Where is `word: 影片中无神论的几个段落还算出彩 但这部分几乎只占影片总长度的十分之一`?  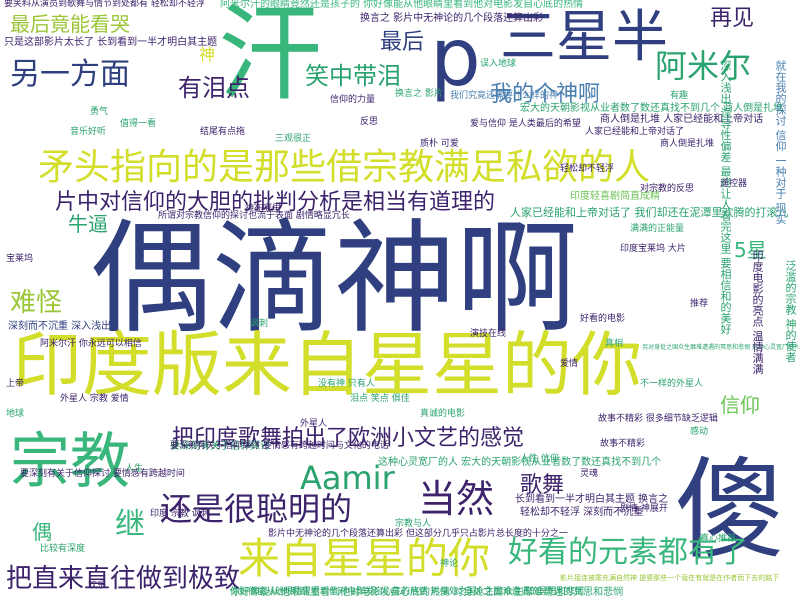 word: 影片中无神论的几个段落还算出彩 但这部分几乎只占影片总长度的十分之一 is located at coordinates (418, 534).